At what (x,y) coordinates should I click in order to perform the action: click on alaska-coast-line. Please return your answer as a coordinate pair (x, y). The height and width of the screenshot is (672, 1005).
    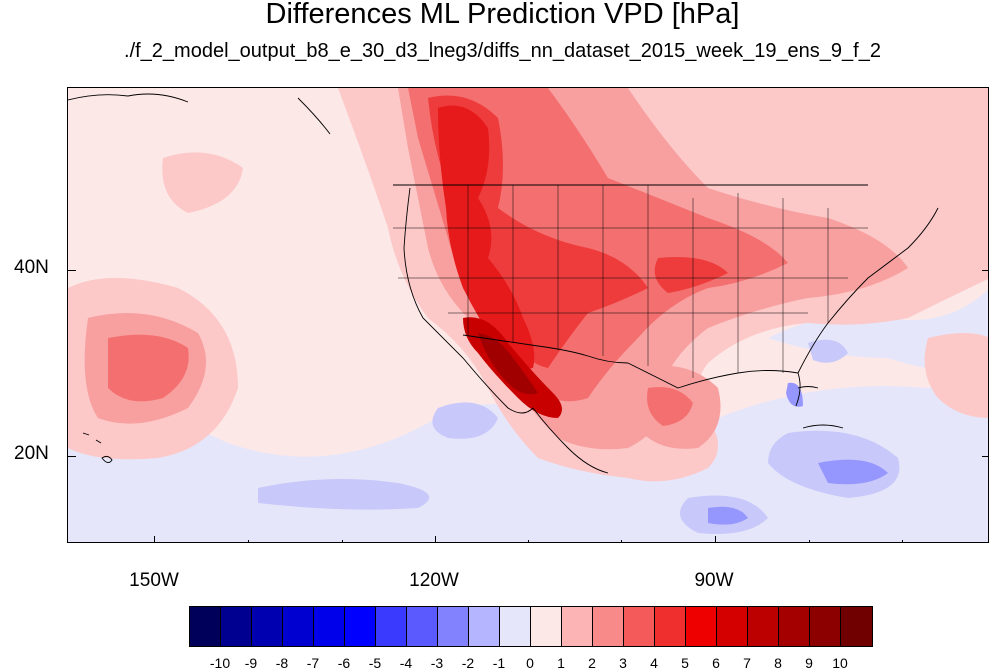
    Looking at the image, I should click on (199, 114).